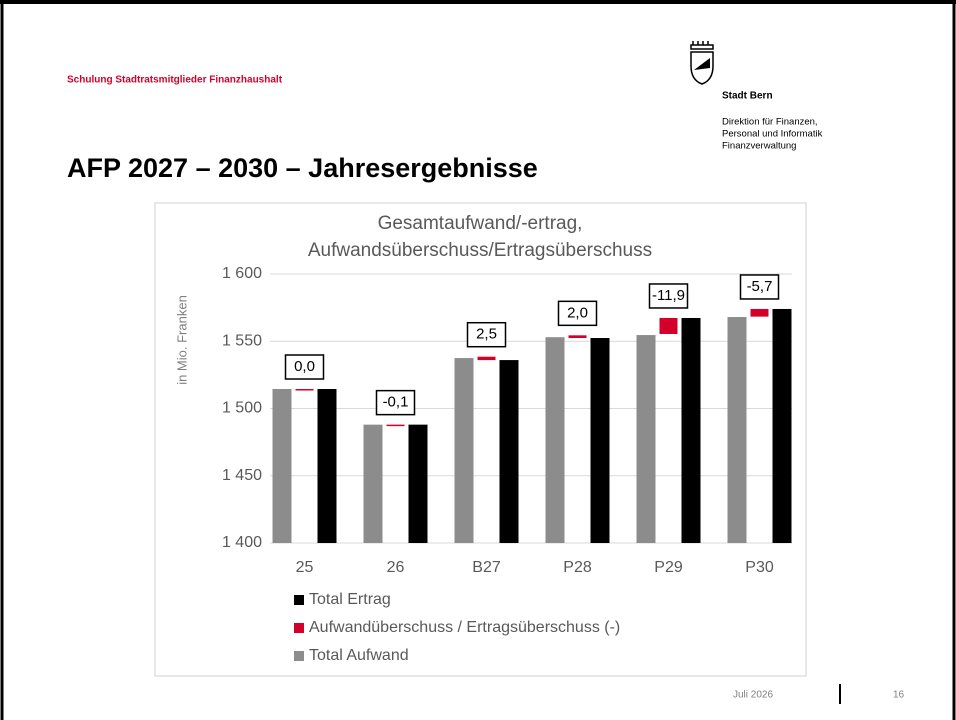 The width and height of the screenshot is (956, 720). I want to click on value-label: 2,0, so click(577, 312).